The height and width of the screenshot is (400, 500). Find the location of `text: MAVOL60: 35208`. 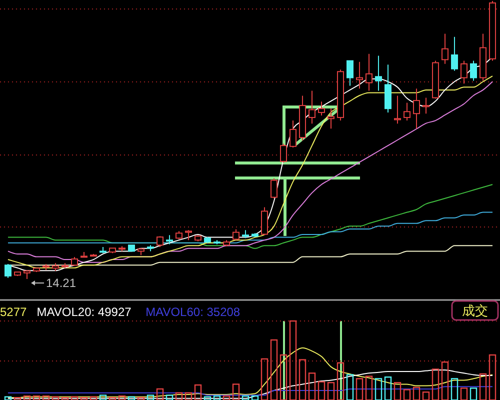

text: MAVOL60: 35208 is located at coordinates (193, 312).